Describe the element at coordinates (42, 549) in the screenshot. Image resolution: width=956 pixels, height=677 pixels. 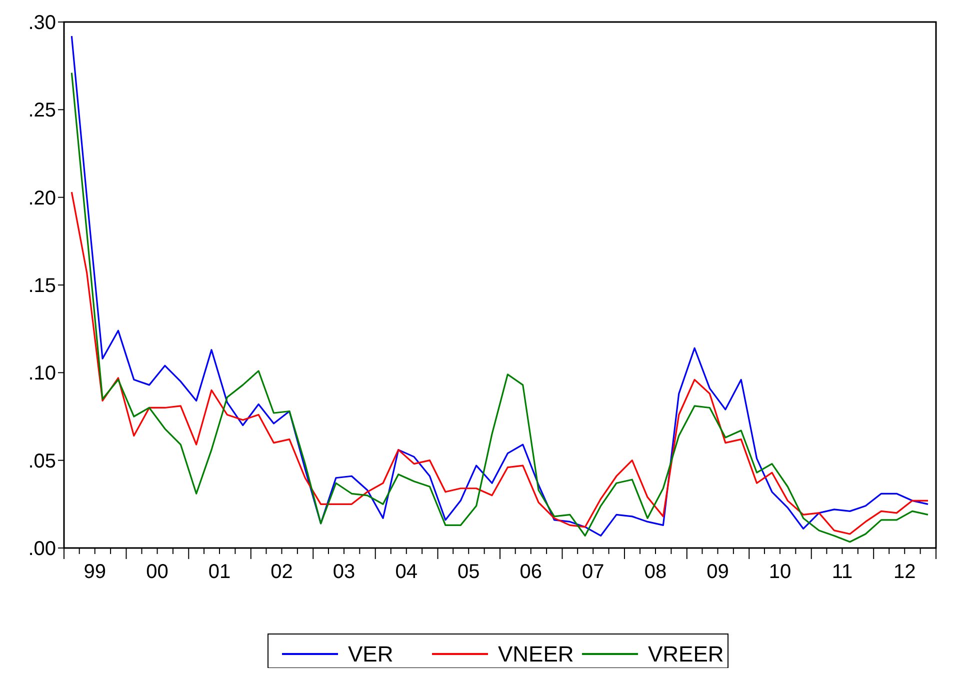
I see `y-tick-label: .00` at that location.